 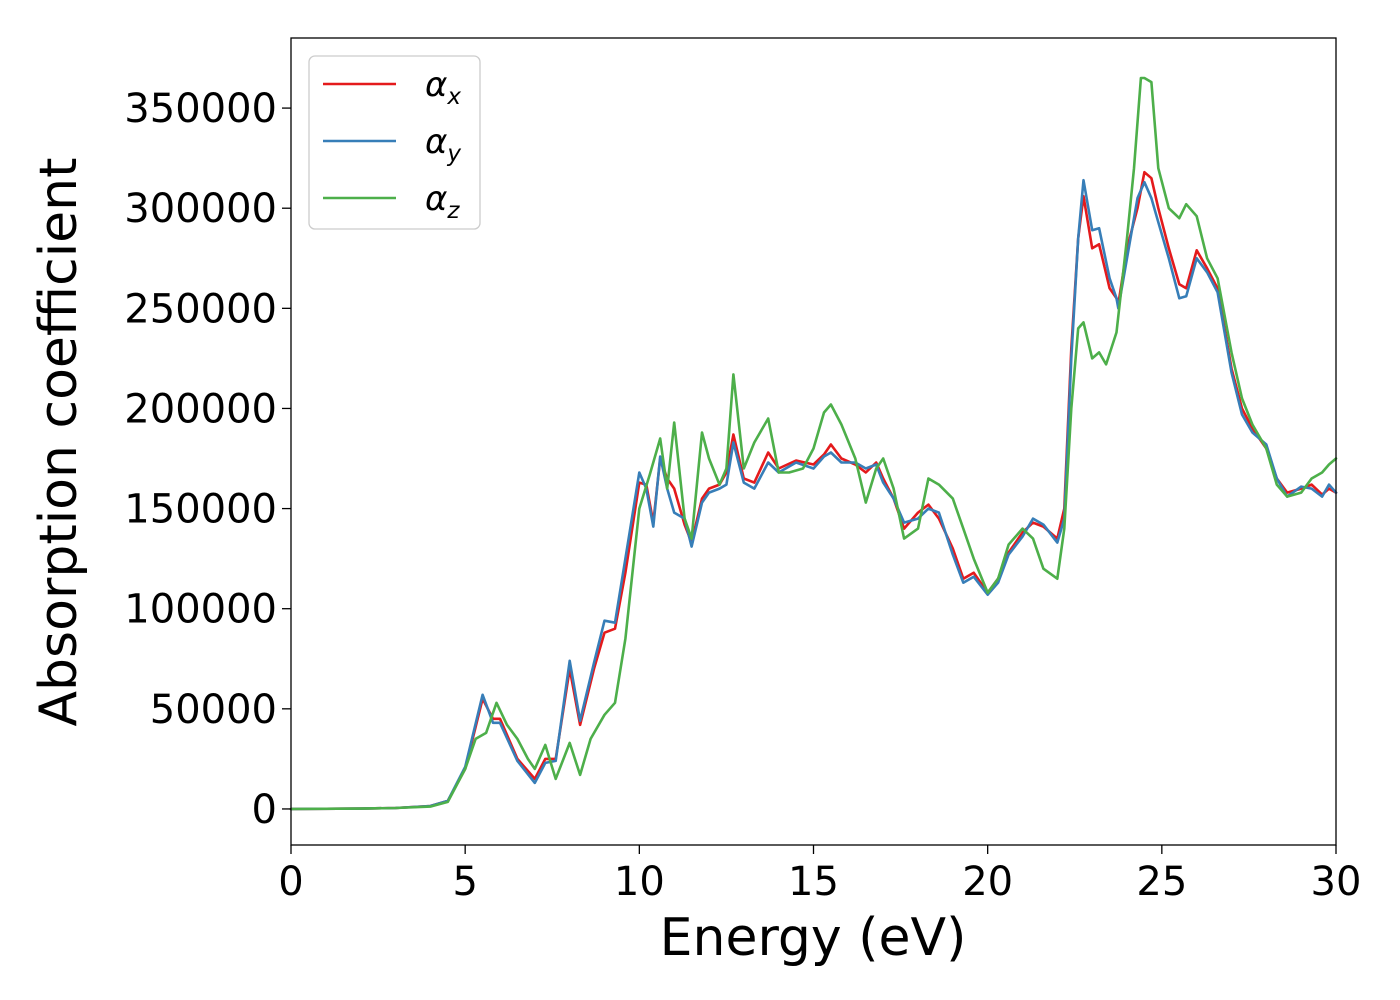 I want to click on x-tick-label: 20, so click(x=987, y=882).